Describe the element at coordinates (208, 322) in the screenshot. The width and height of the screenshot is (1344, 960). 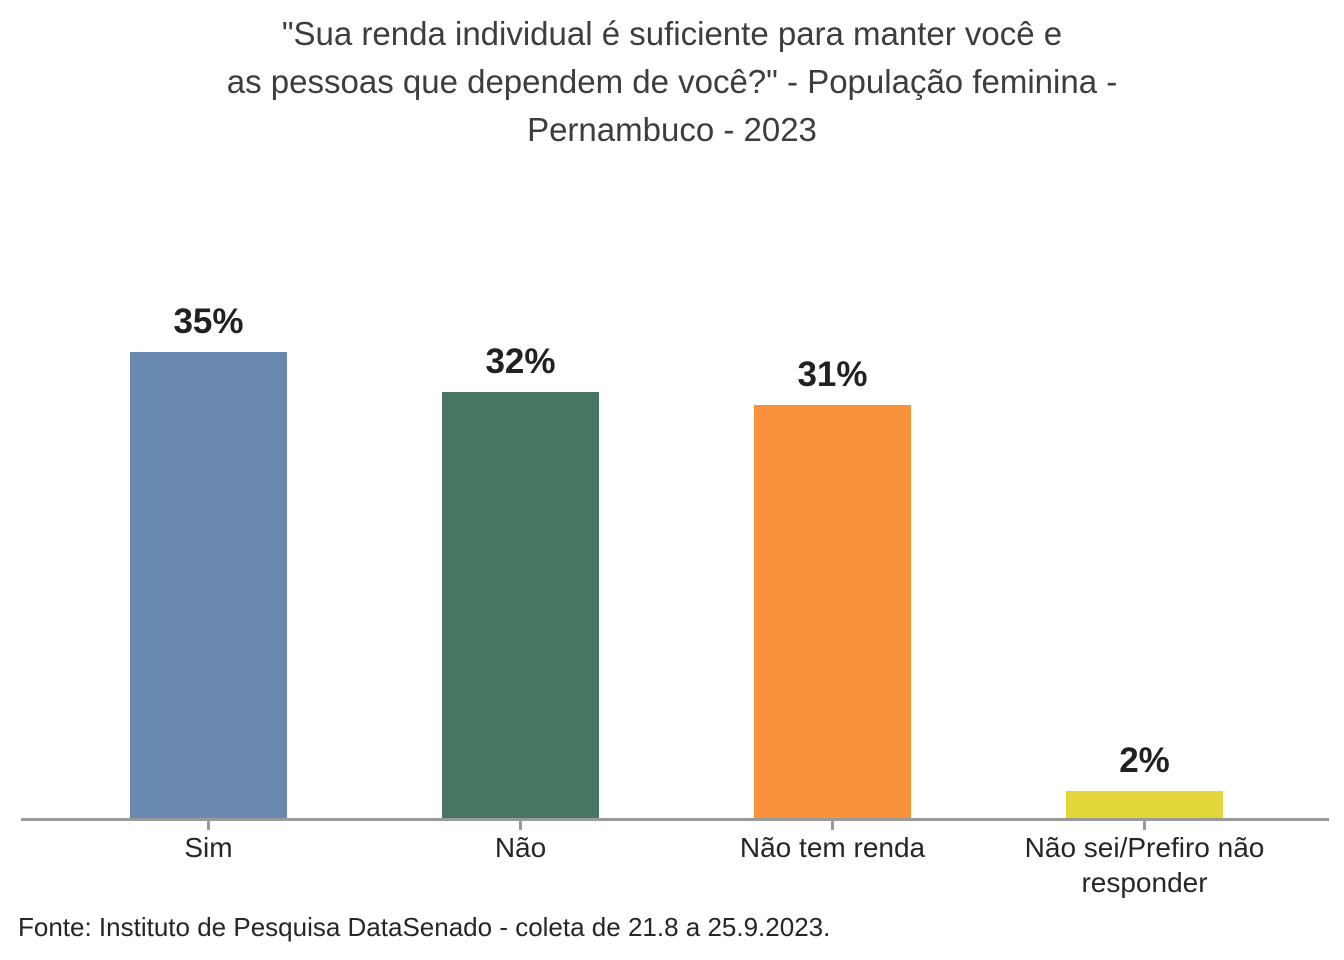
I see `bar-value-label: 35%` at that location.